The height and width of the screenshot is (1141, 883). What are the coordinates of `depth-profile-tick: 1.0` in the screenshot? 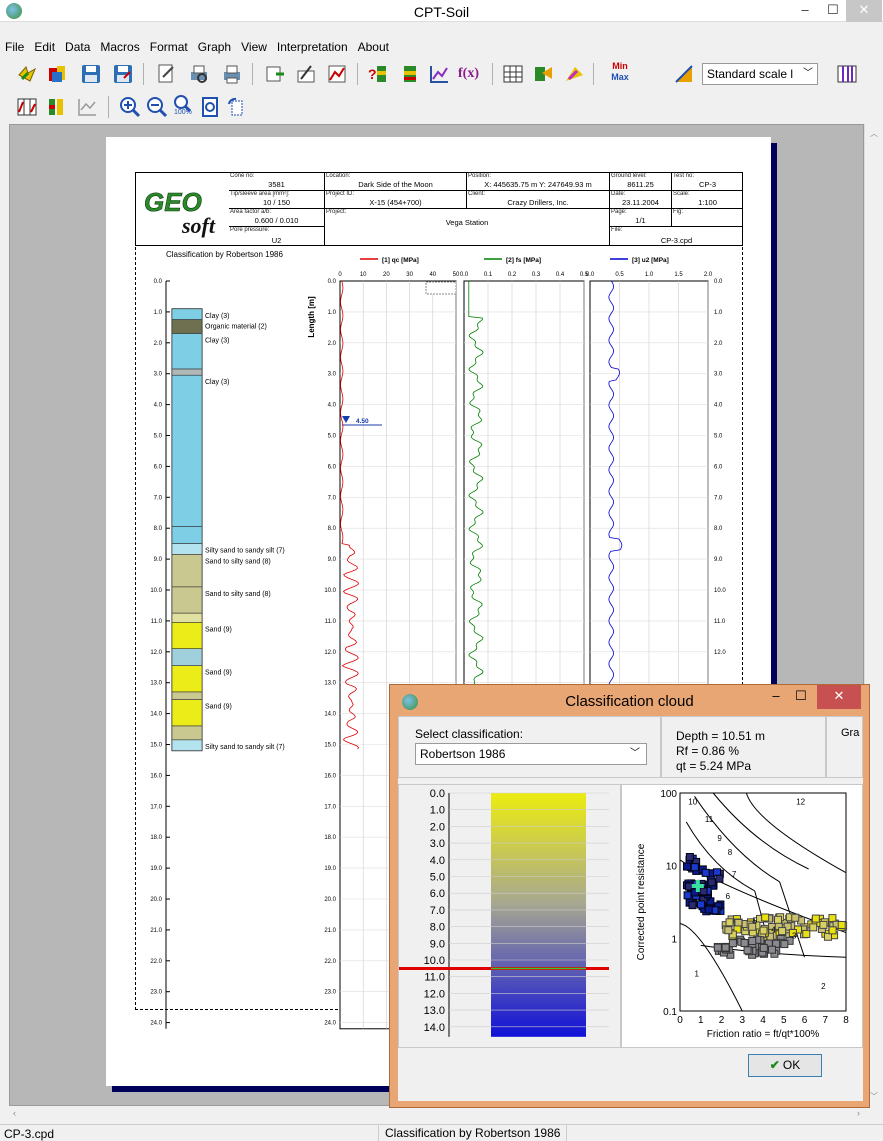 It's located at (437, 811).